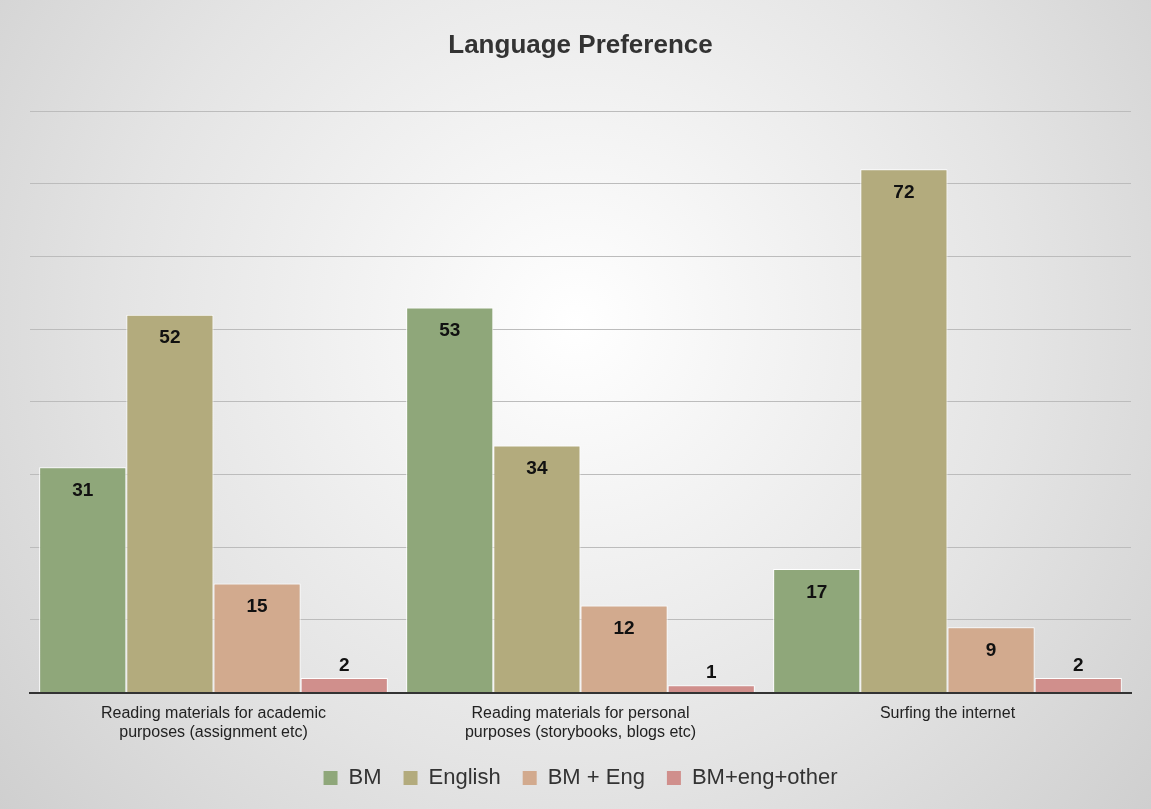 This screenshot has width=1151, height=809. What do you see at coordinates (947, 712) in the screenshot?
I see `x-tick-label: Surfing the internet` at bounding box center [947, 712].